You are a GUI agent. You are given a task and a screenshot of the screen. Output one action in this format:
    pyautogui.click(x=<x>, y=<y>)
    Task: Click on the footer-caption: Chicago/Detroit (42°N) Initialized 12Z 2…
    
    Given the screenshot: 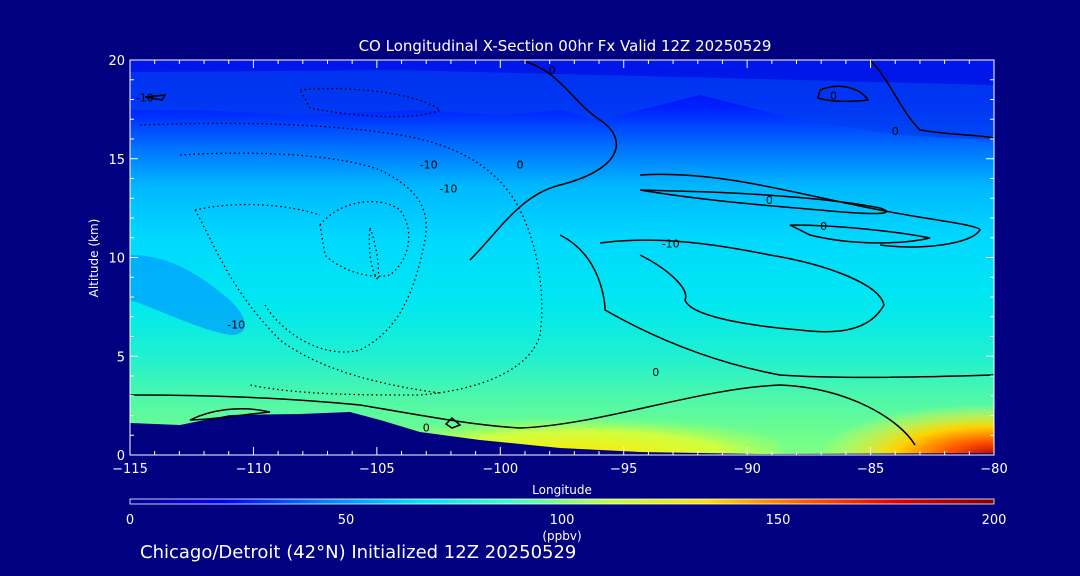 What is the action you would take?
    pyautogui.click(x=358, y=552)
    